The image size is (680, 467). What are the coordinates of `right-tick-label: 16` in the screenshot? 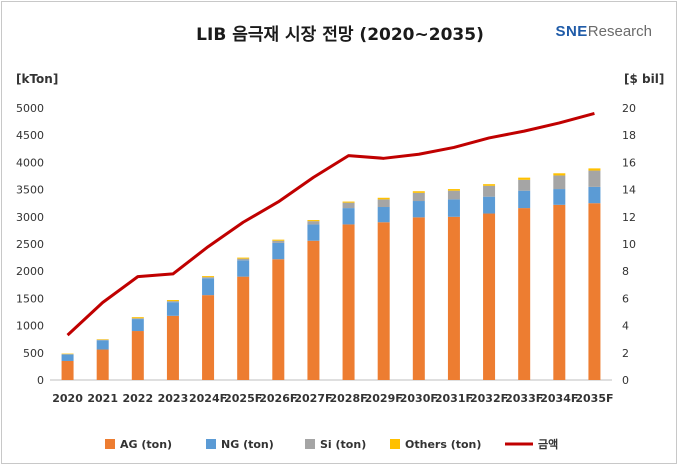 It's located at (629, 162).